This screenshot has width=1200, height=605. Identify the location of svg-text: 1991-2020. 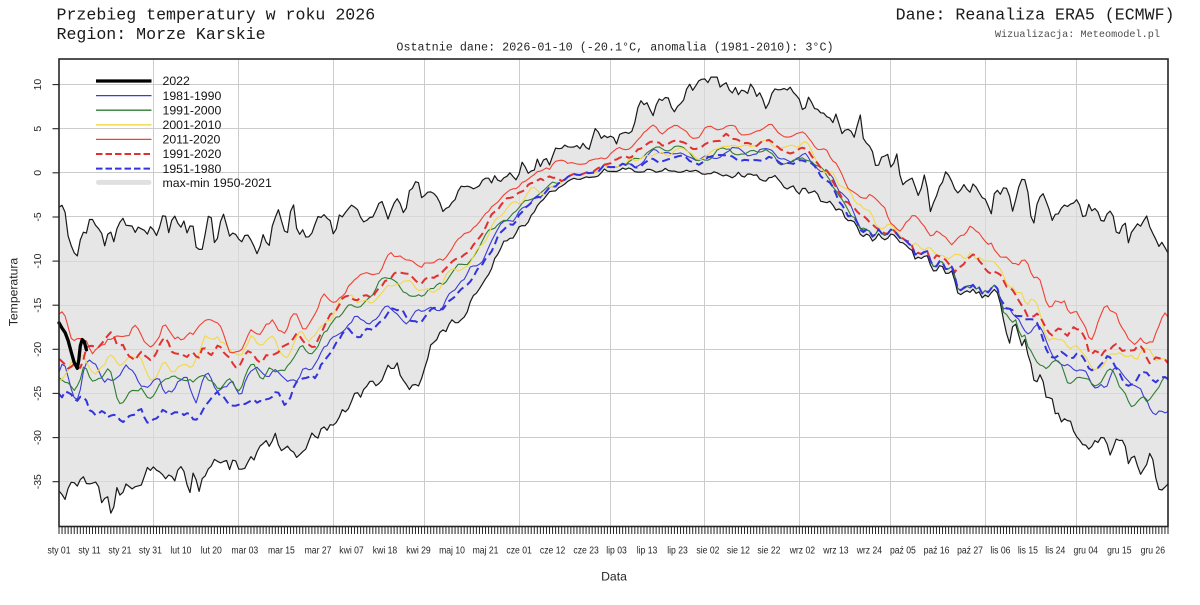
(192, 154).